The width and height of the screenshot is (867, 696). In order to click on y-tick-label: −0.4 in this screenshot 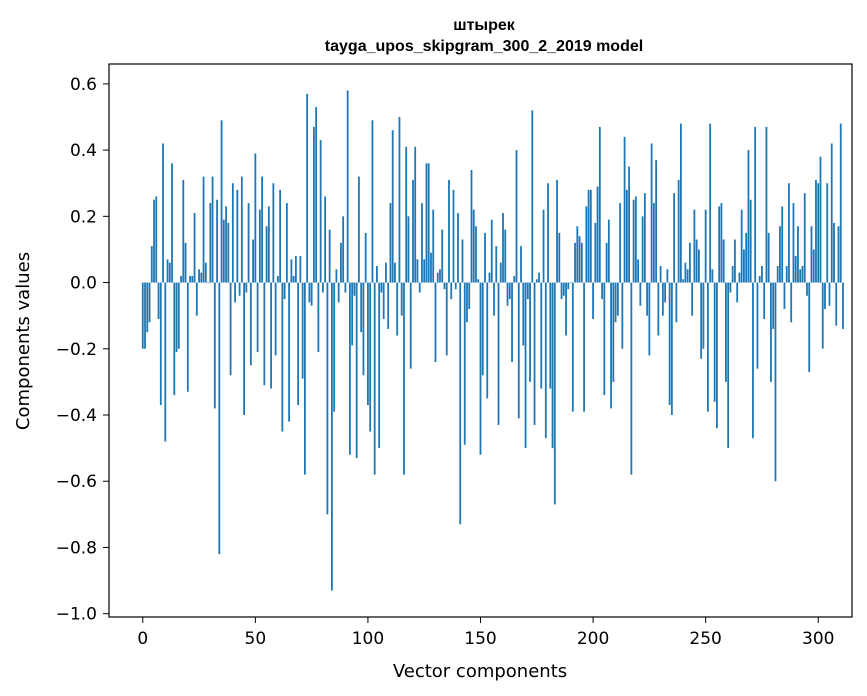, I will do `click(76, 416)`.